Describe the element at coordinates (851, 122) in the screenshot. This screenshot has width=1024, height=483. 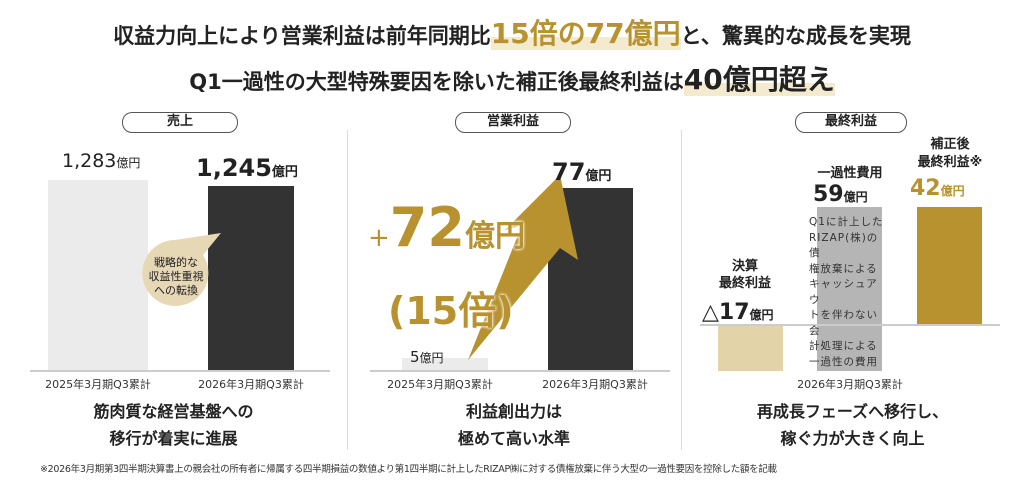
I see `net-profit-title: 最終利益` at that location.